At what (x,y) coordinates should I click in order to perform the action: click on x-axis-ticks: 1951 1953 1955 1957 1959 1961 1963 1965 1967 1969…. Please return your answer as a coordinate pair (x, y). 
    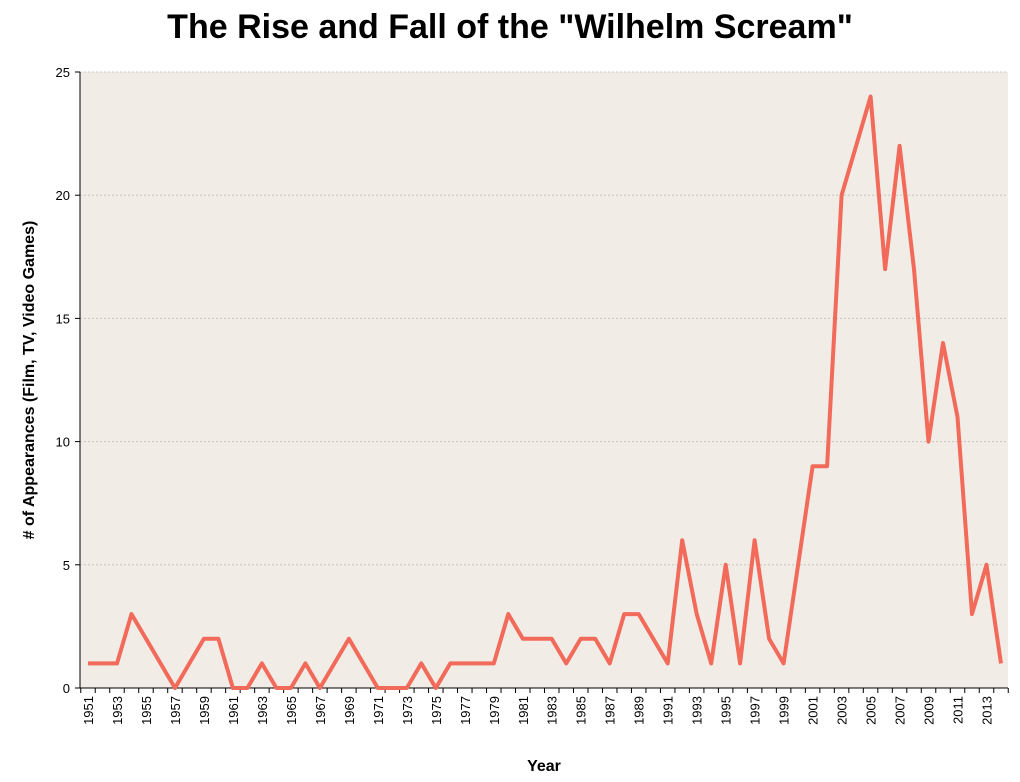
    Looking at the image, I should click on (544, 706).